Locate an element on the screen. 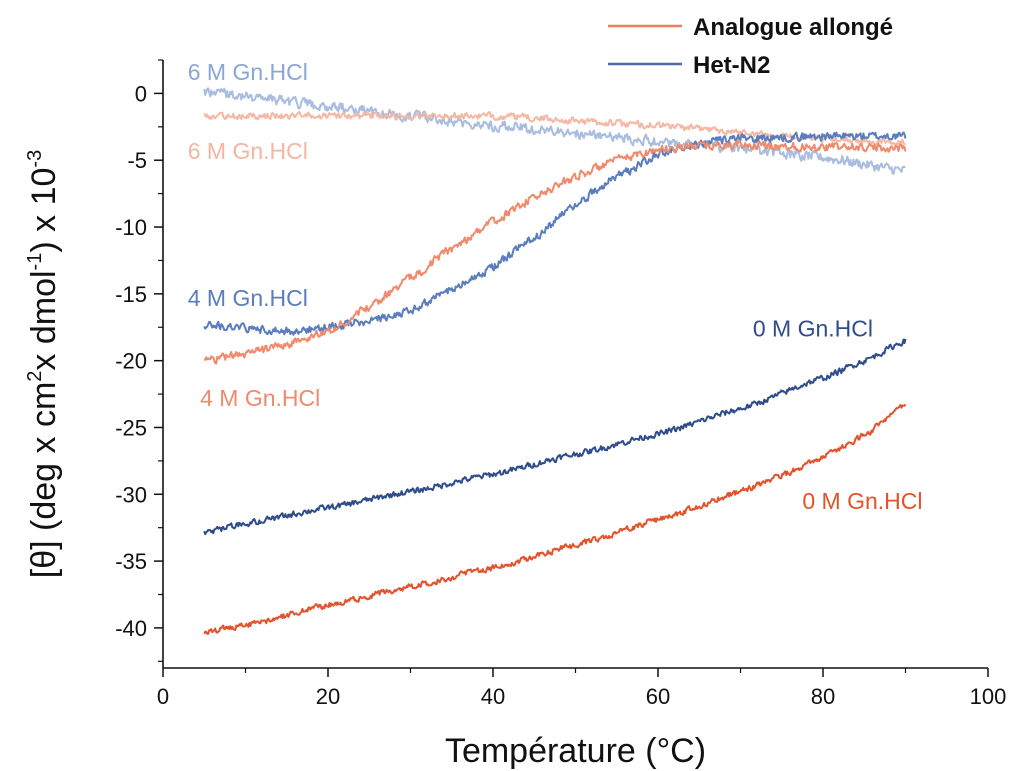 Image resolution: width=1015 pixels, height=771 pixels. y-tick-label: -15 is located at coordinates (131, 294).